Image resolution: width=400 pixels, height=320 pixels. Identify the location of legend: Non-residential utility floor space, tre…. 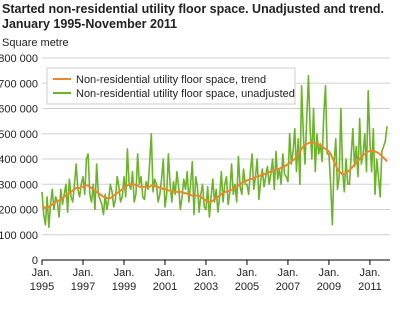
(171, 86).